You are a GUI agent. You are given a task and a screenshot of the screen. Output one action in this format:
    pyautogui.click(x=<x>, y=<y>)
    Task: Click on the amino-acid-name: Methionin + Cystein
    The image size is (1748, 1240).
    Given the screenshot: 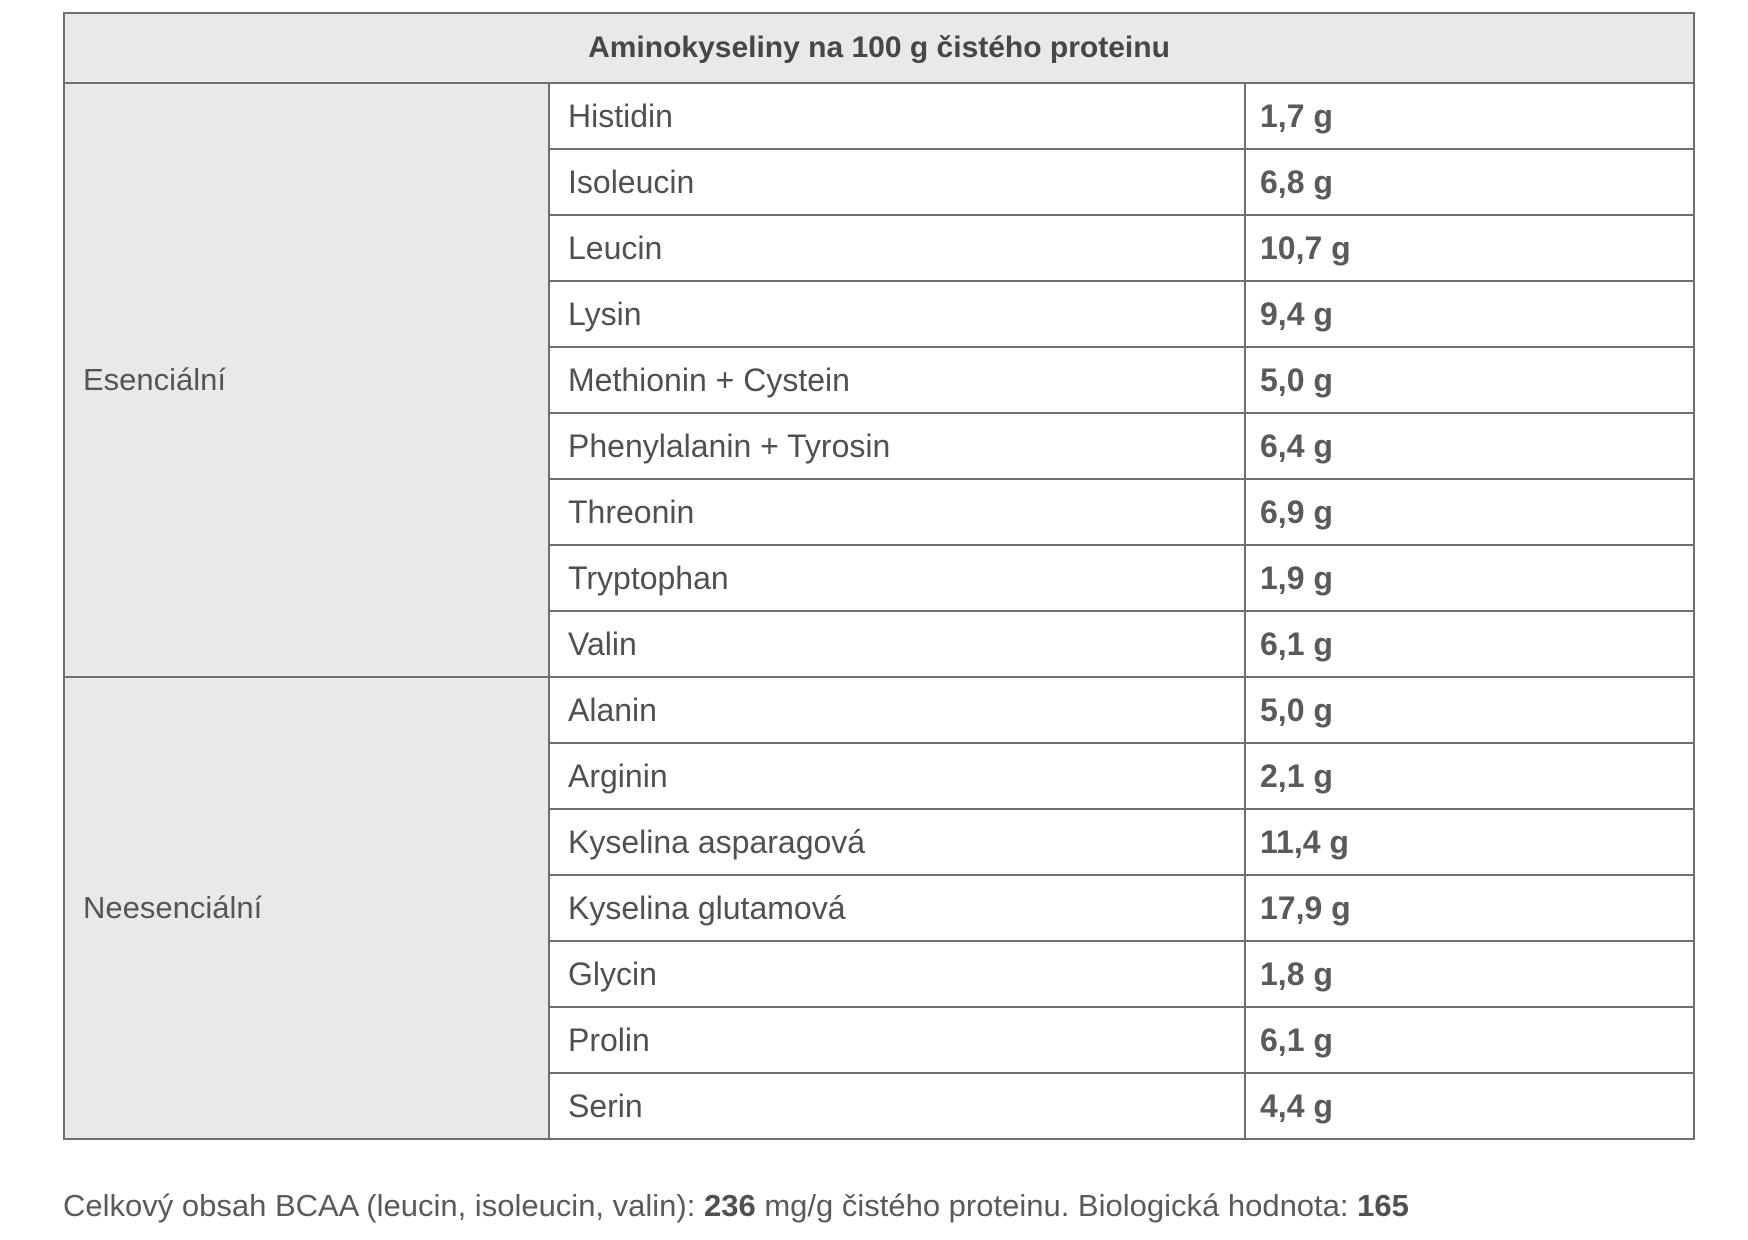 What is the action you would take?
    pyautogui.click(x=897, y=380)
    